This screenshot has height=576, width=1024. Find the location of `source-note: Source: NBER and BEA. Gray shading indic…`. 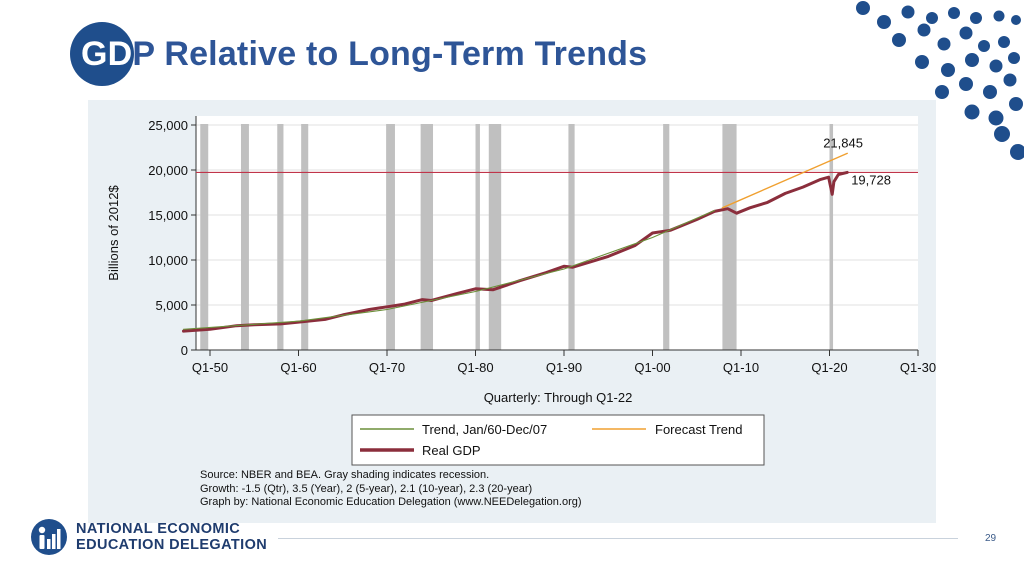

source-note: Source: NBER and BEA. Gray shading indic… is located at coordinates (391, 489).